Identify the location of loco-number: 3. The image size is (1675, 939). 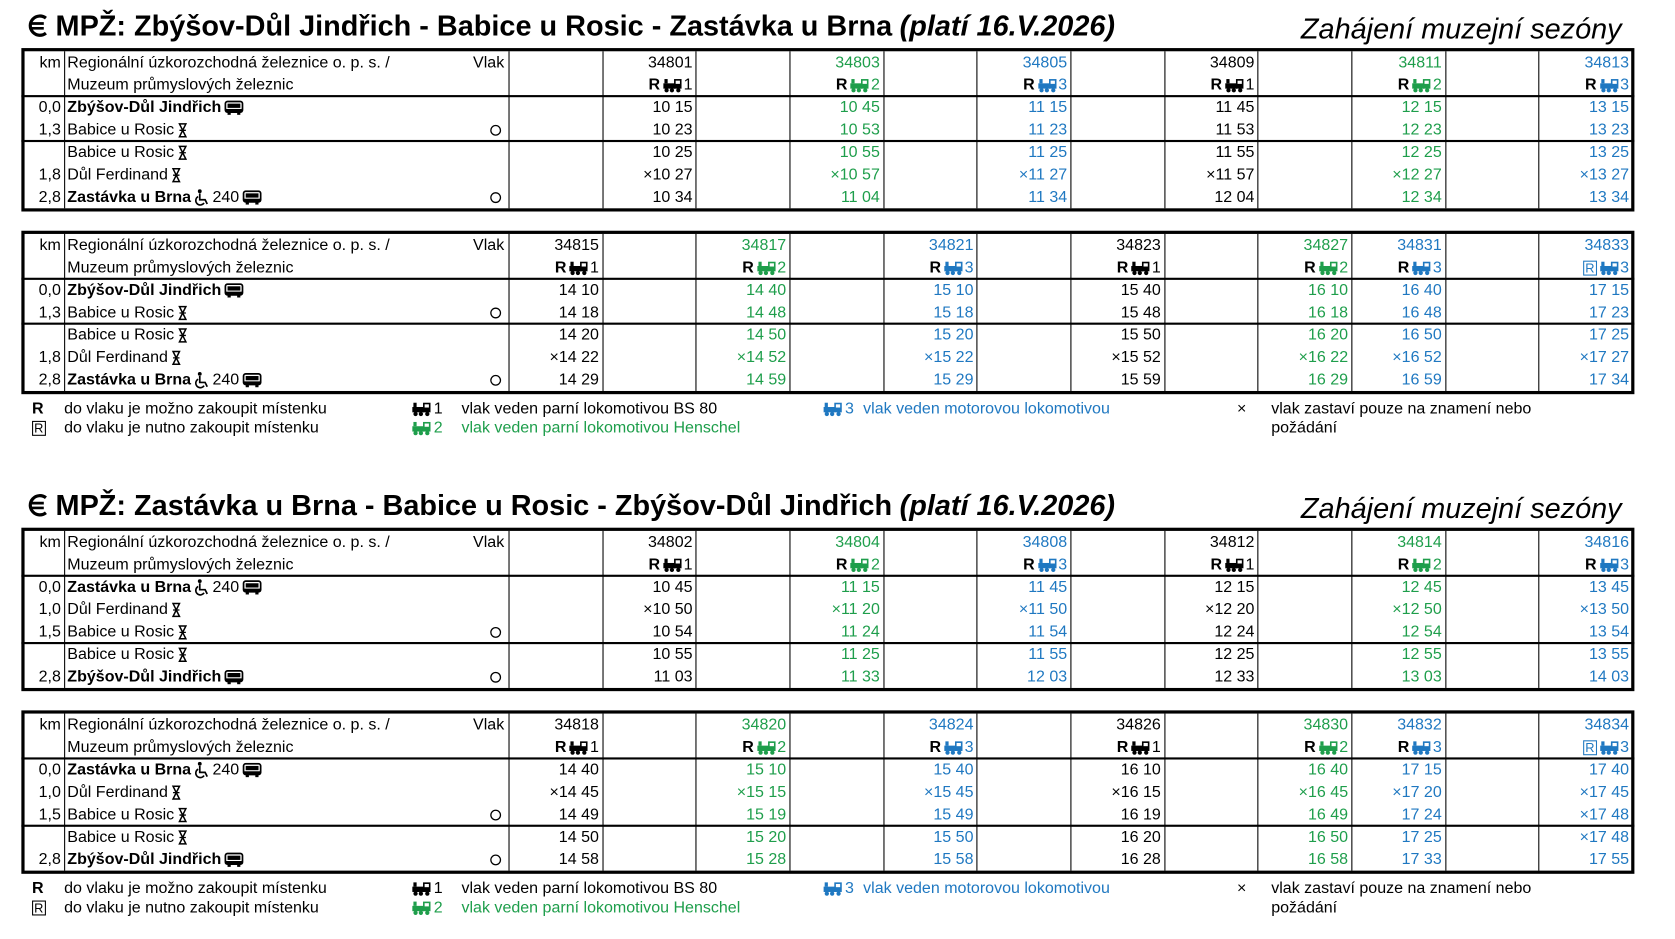
(969, 267).